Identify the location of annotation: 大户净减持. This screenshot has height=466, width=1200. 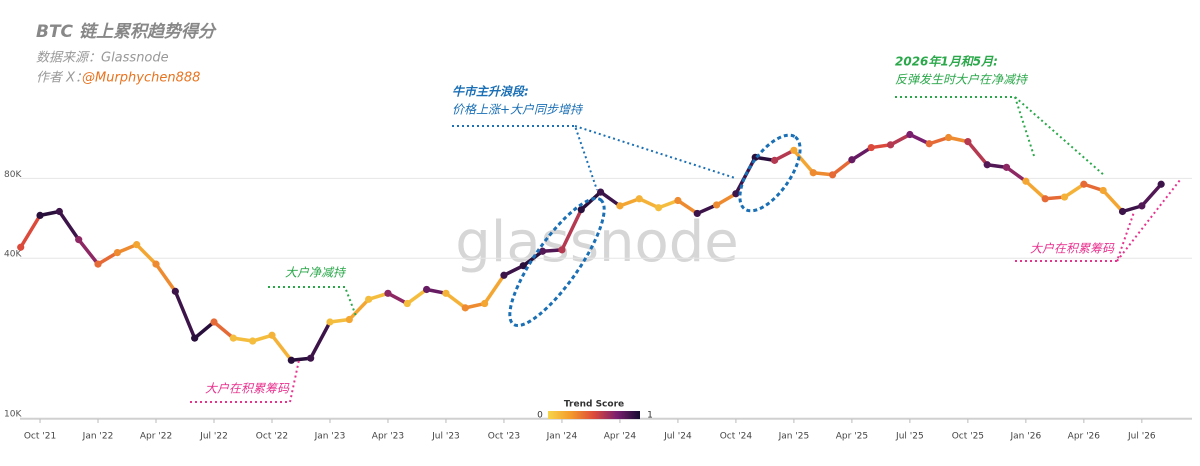
(316, 273).